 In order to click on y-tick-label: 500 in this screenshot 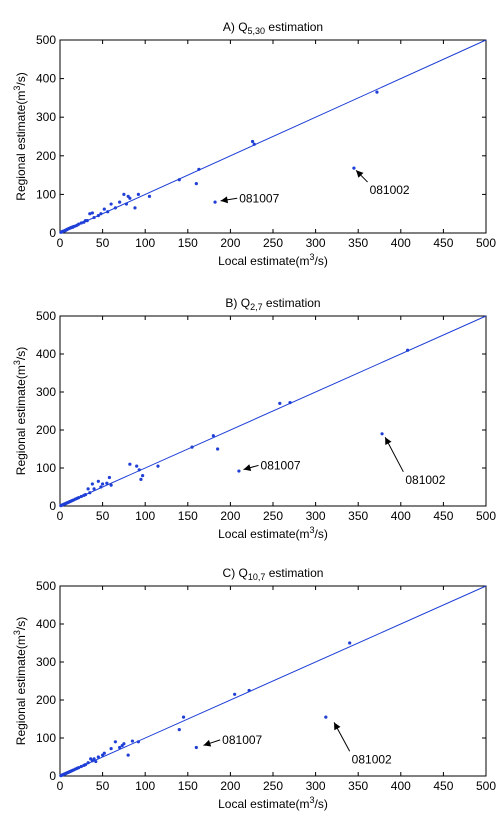, I will do `click(46, 316)`.